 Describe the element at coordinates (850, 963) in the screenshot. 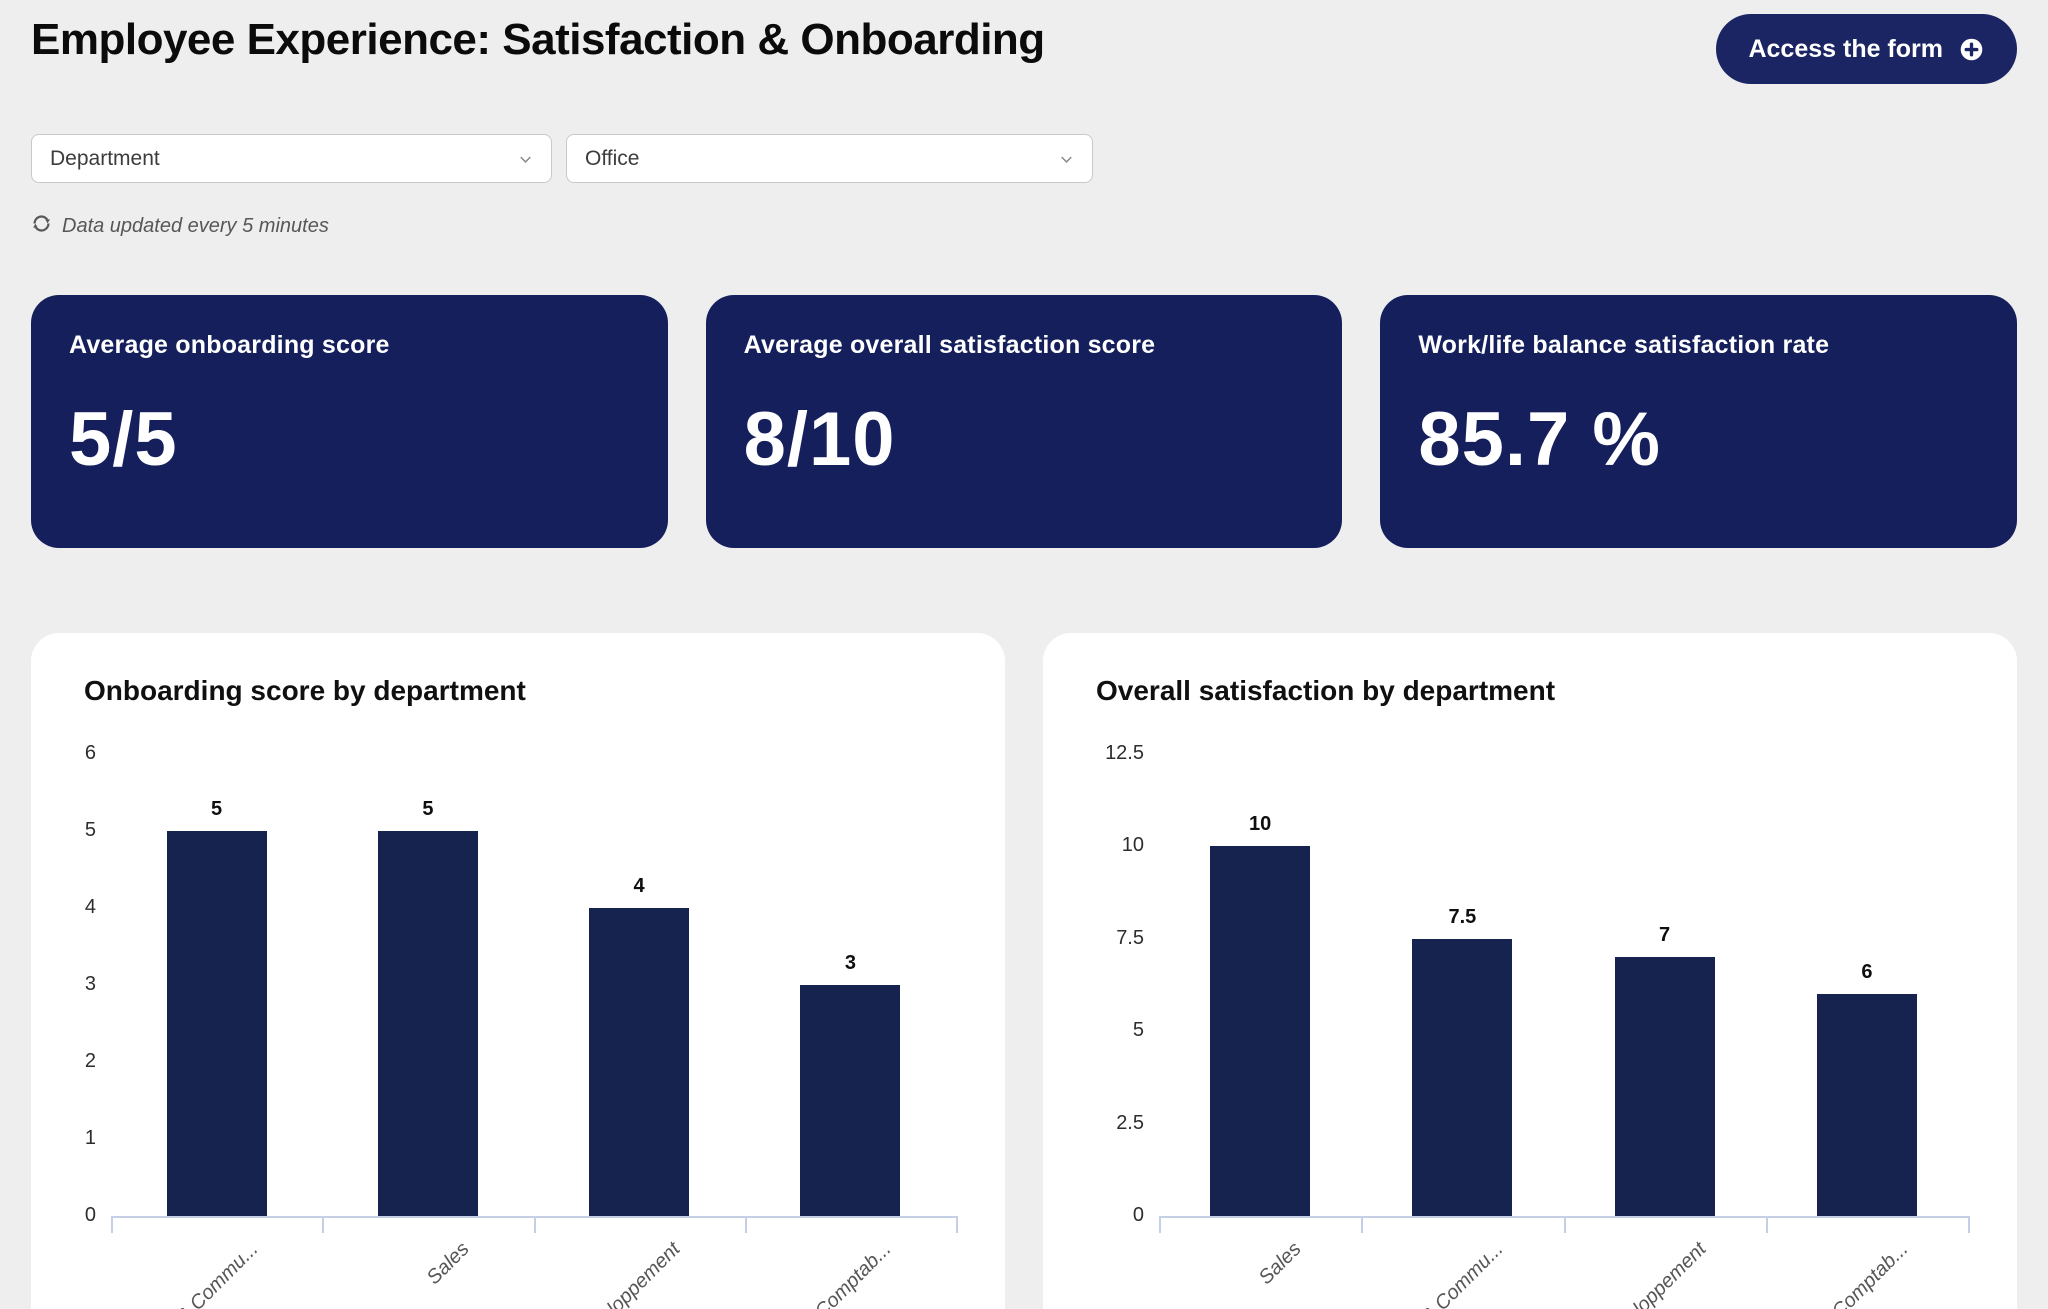

I see `bar-value-label: 3` at that location.